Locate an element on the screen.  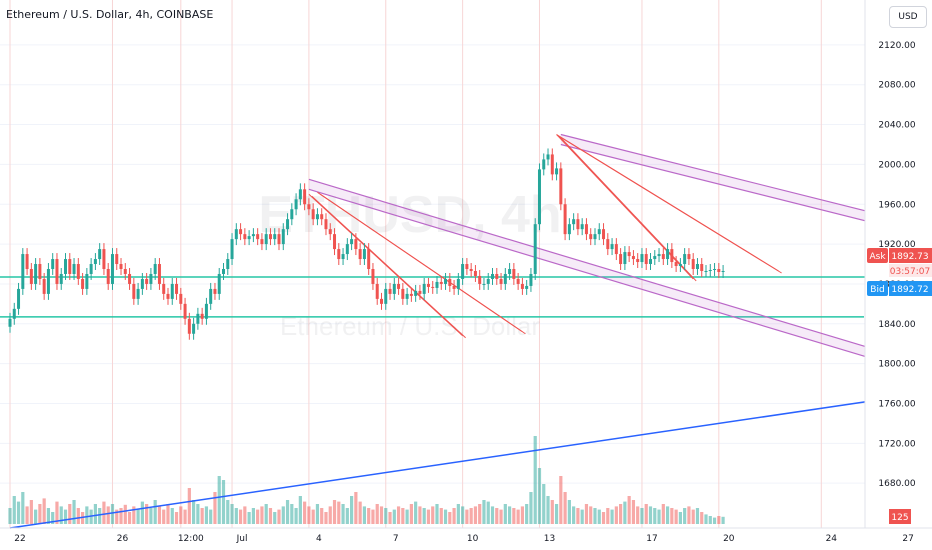
ask-value-box is located at coordinates (910, 255).